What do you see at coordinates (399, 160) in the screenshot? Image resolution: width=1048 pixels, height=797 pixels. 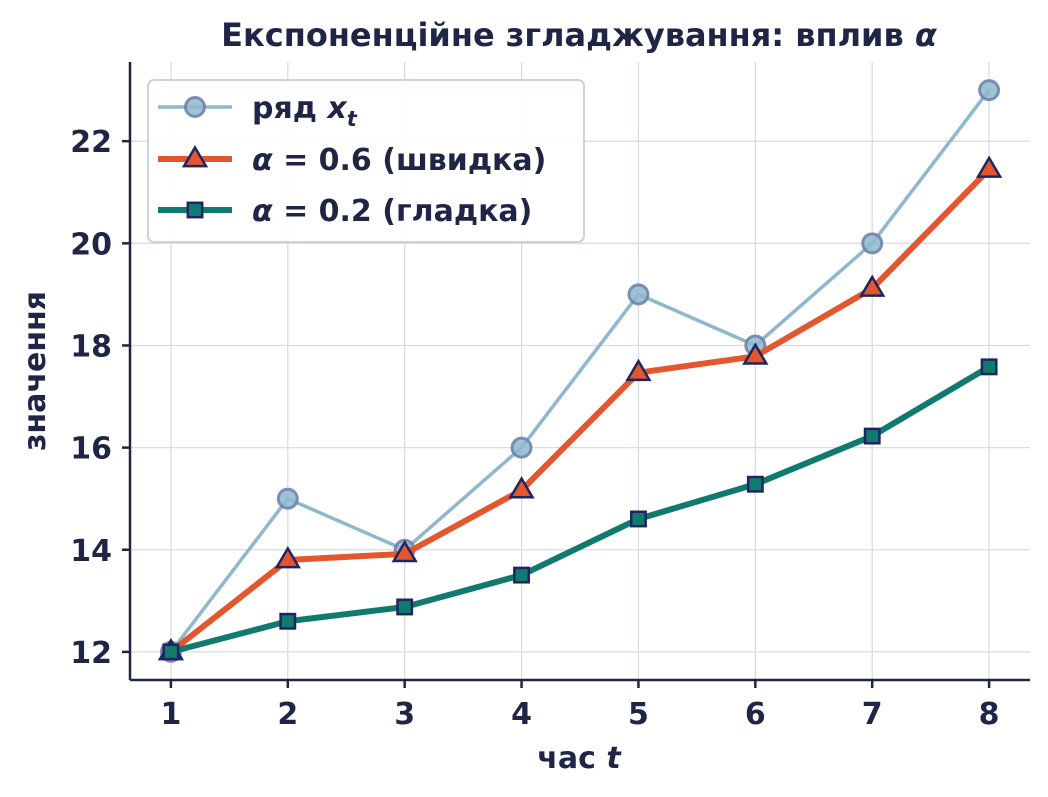 I see `legend-label: α = 0.6 (швидка)` at bounding box center [399, 160].